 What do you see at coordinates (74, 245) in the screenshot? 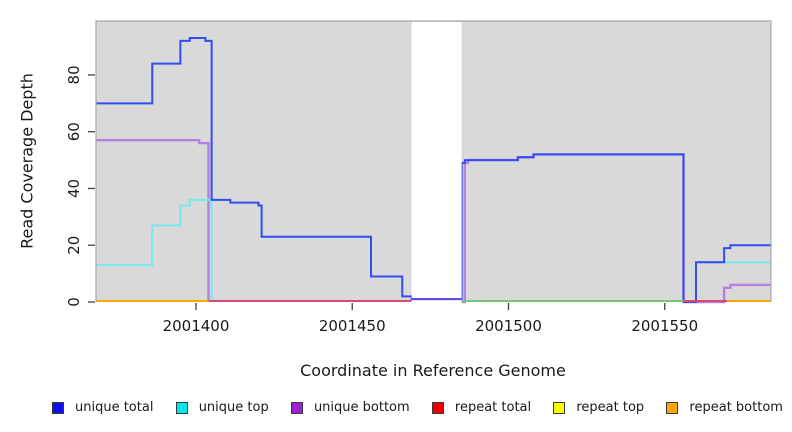
I see `y-tick-label: 20` at bounding box center [74, 245].